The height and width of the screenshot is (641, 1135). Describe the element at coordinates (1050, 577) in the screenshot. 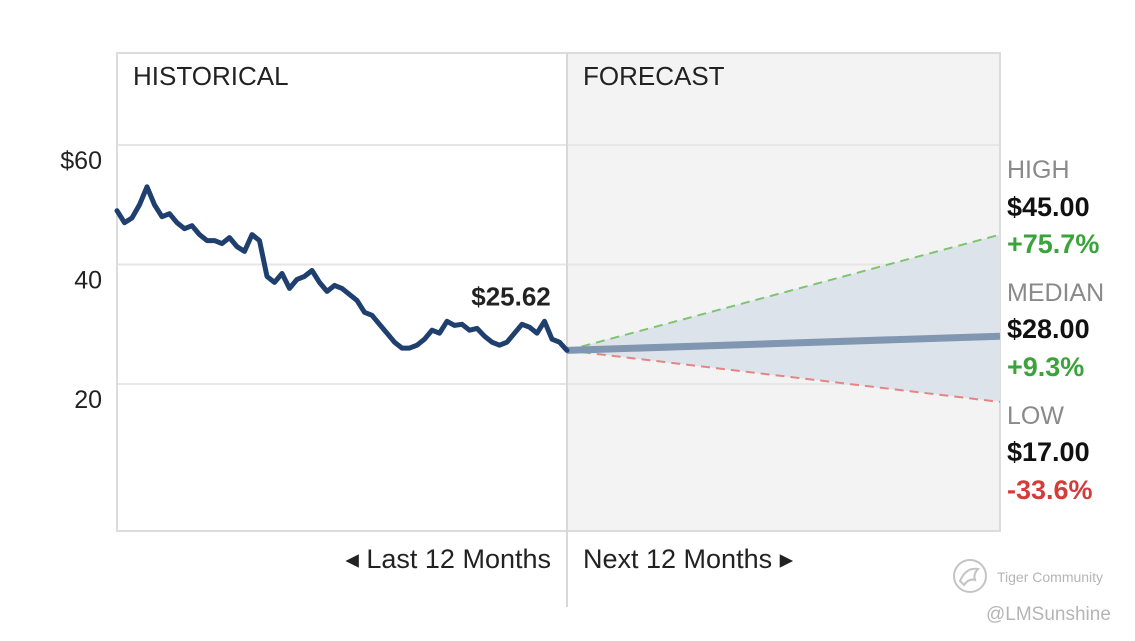

I see `watermark-brand: Tiger Community` at that location.